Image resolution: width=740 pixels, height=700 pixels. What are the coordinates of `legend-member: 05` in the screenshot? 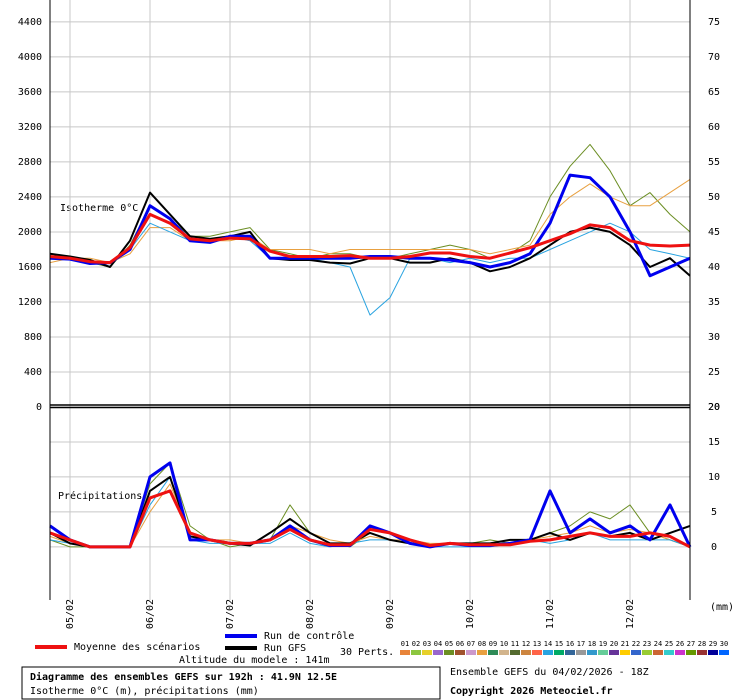 It's located at (449, 644).